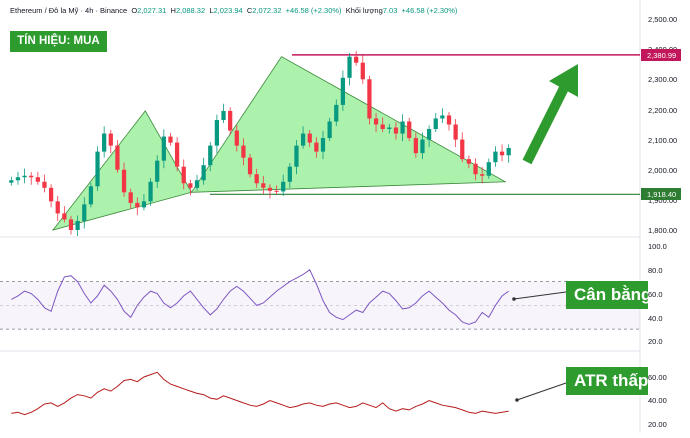  Describe the element at coordinates (267, 10) in the screenshot. I see `close-value: 2,072.32` at that location.